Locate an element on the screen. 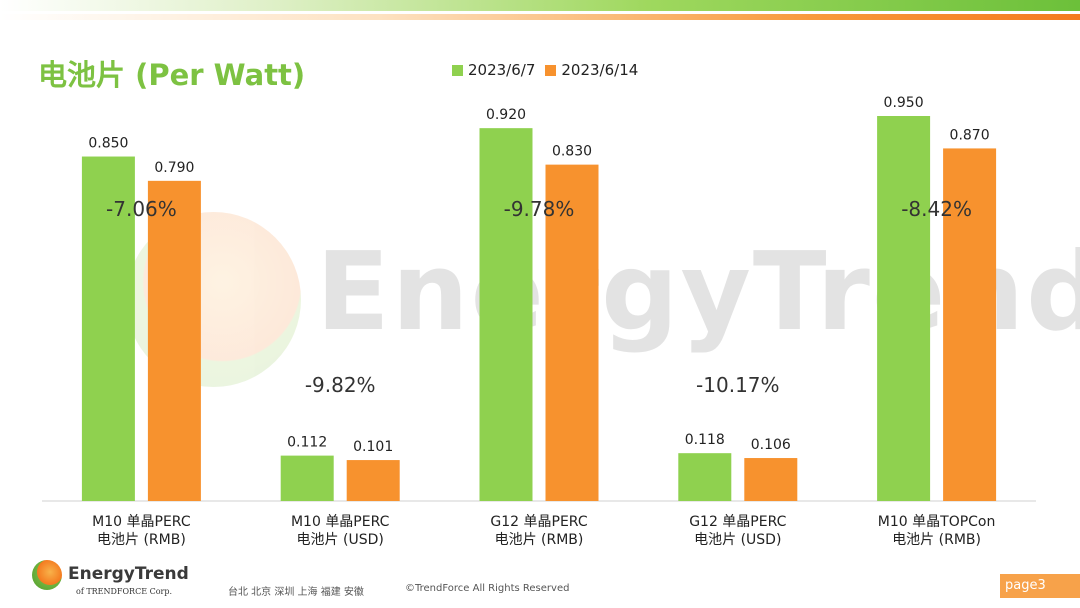 This screenshot has width=1080, height=608. change-label-2: -9.82% is located at coordinates (340, 385).